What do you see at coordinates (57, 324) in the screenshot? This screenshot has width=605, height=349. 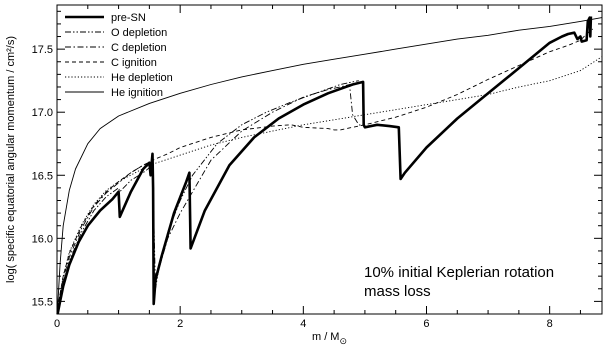 I see `x-tick-label: 0` at bounding box center [57, 324].